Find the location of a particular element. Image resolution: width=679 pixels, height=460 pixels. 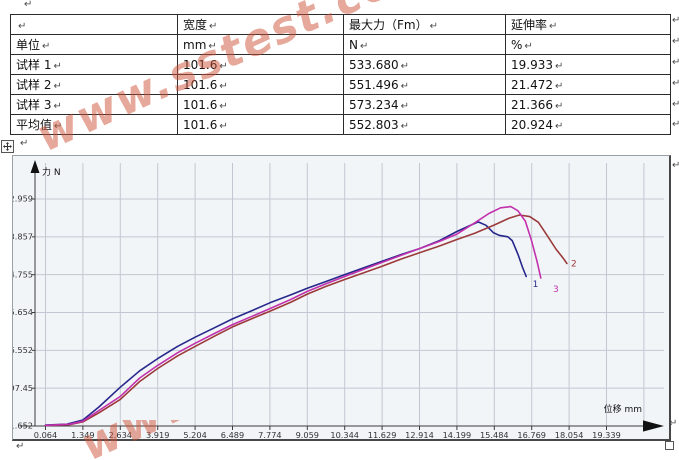

cell-text: 21.366 is located at coordinates (532, 104).